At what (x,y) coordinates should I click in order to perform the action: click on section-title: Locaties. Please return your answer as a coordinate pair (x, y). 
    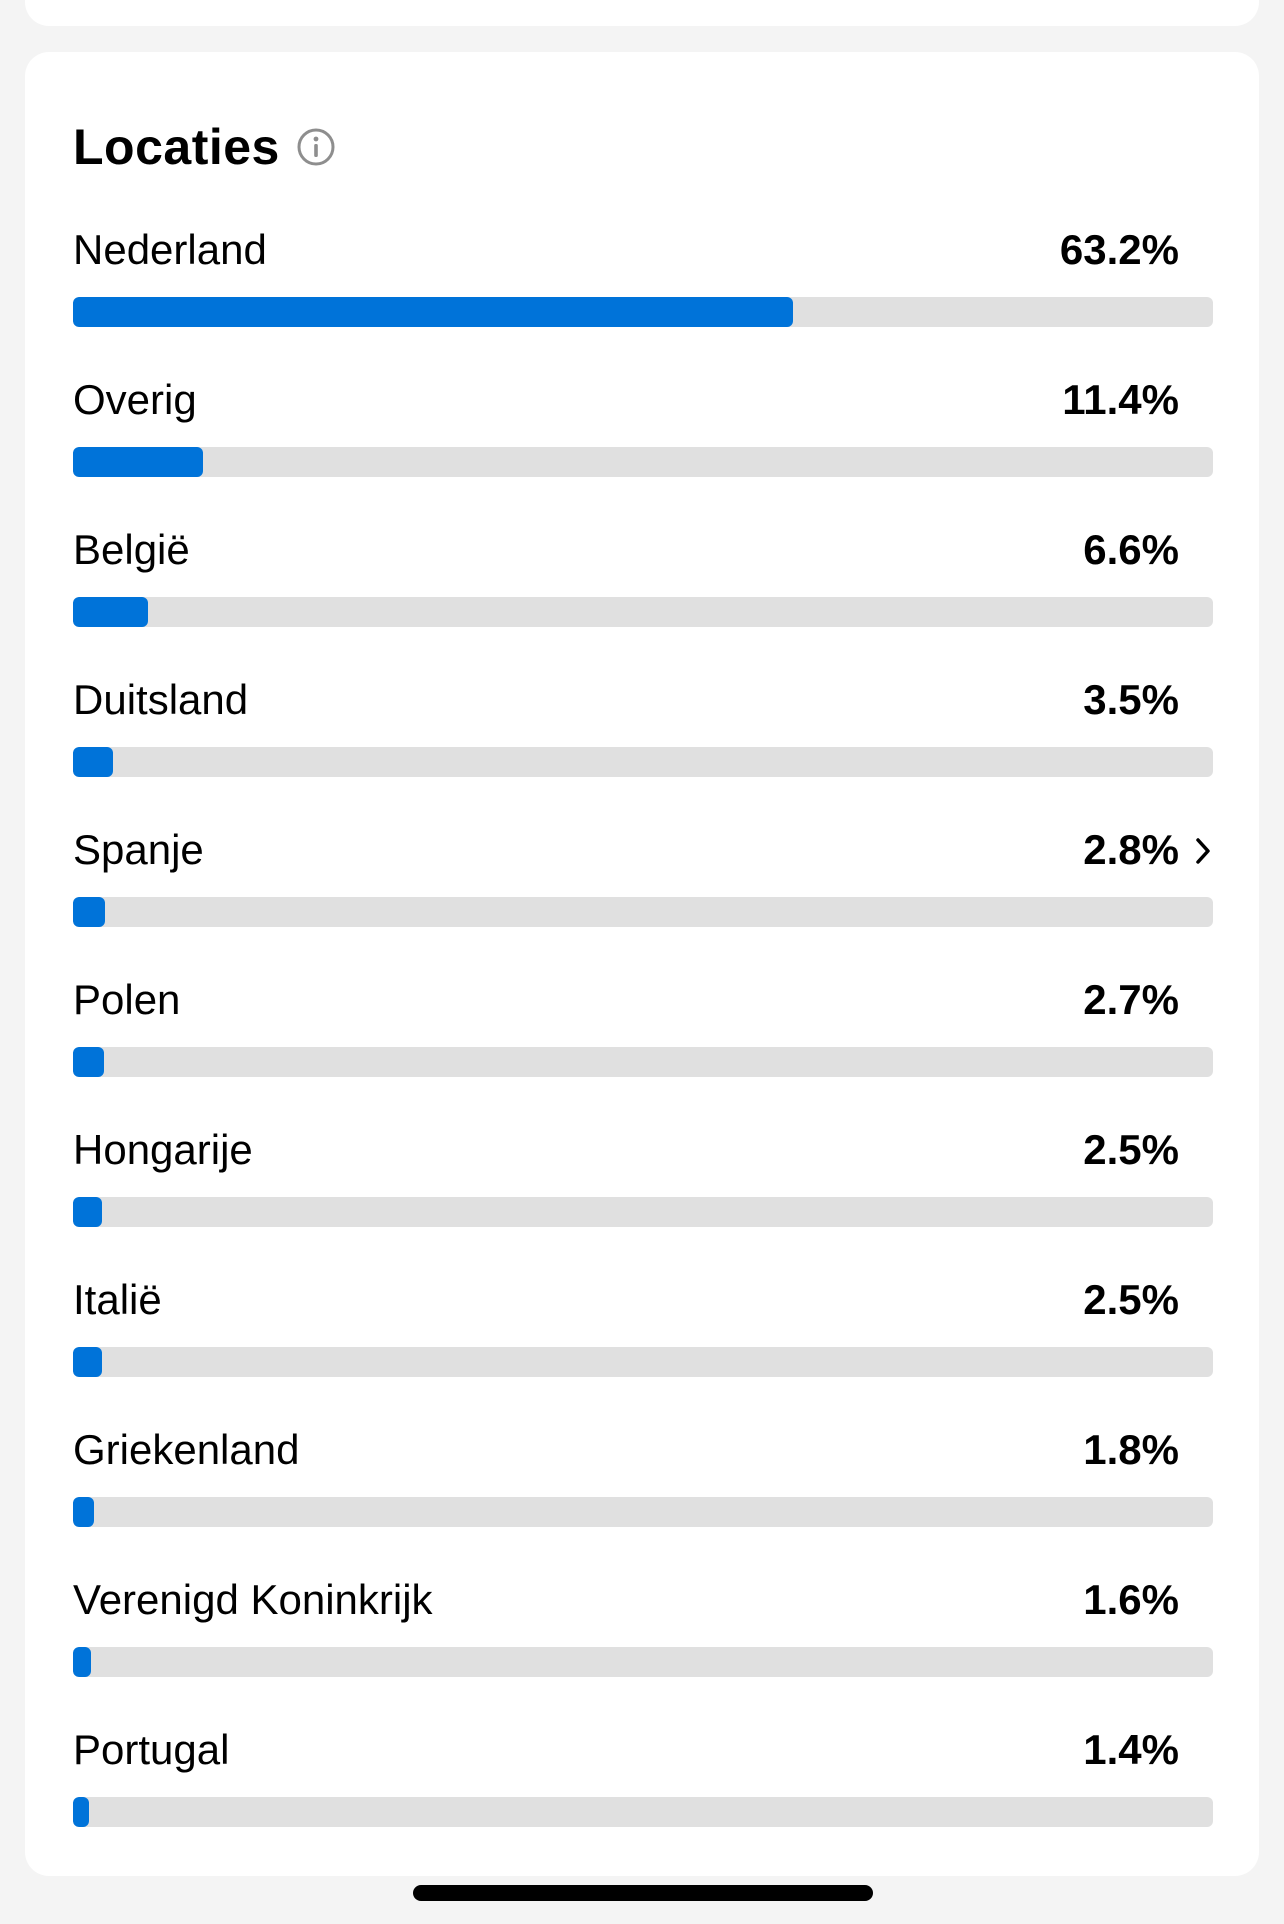
    Looking at the image, I should click on (176, 147).